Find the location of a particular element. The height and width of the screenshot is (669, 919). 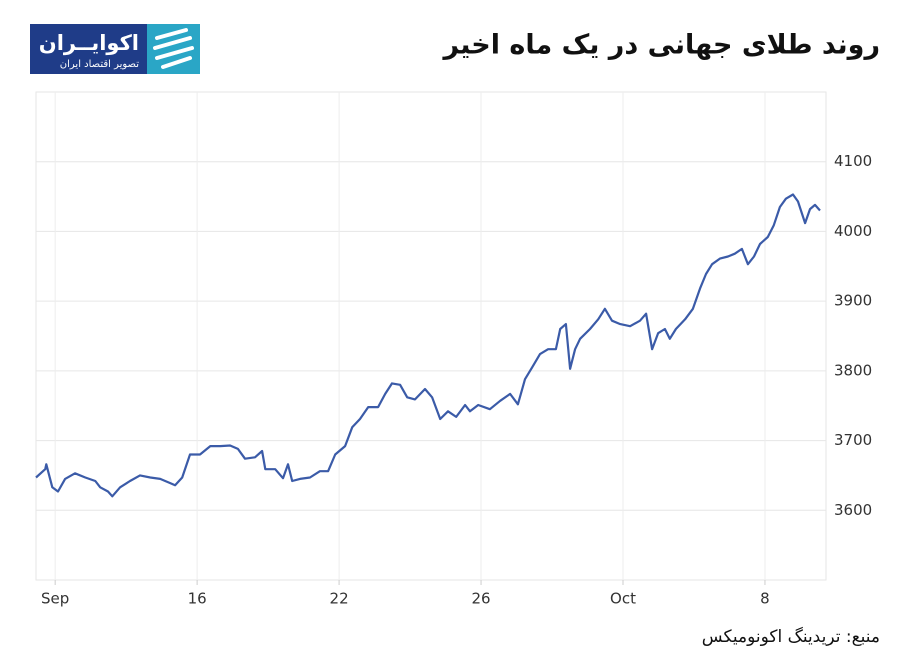

x-tick-label: 16 is located at coordinates (197, 599).